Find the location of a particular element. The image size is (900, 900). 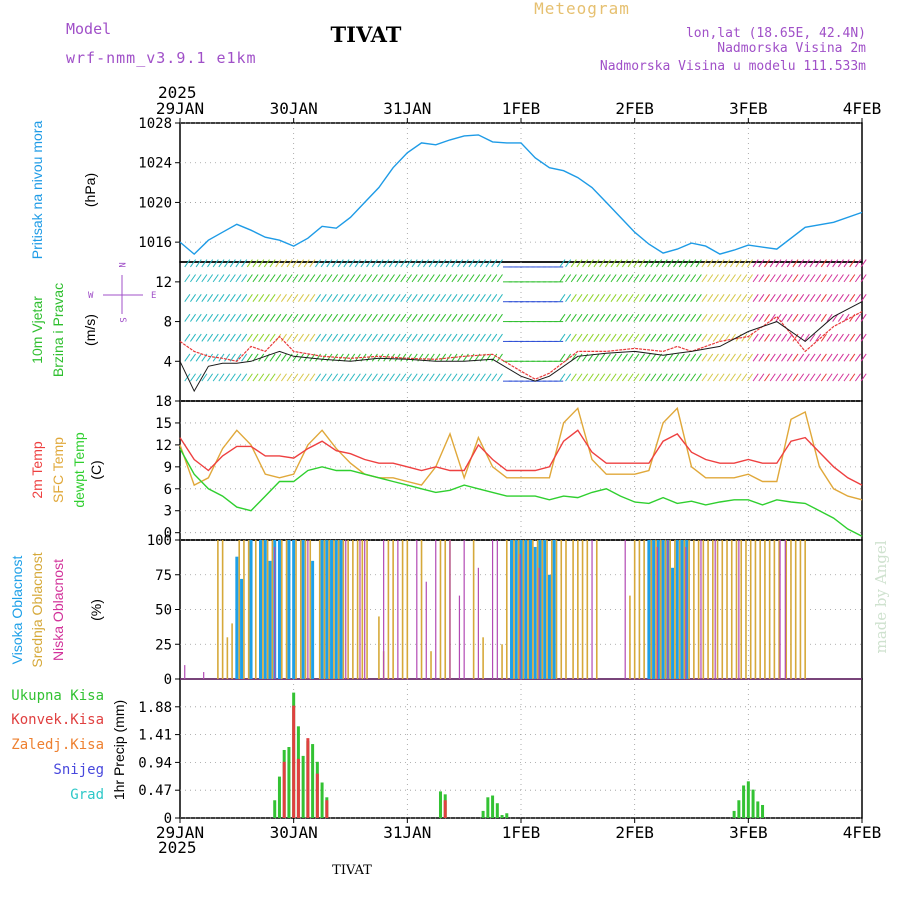

wind-barbs is located at coordinates (525, 320).